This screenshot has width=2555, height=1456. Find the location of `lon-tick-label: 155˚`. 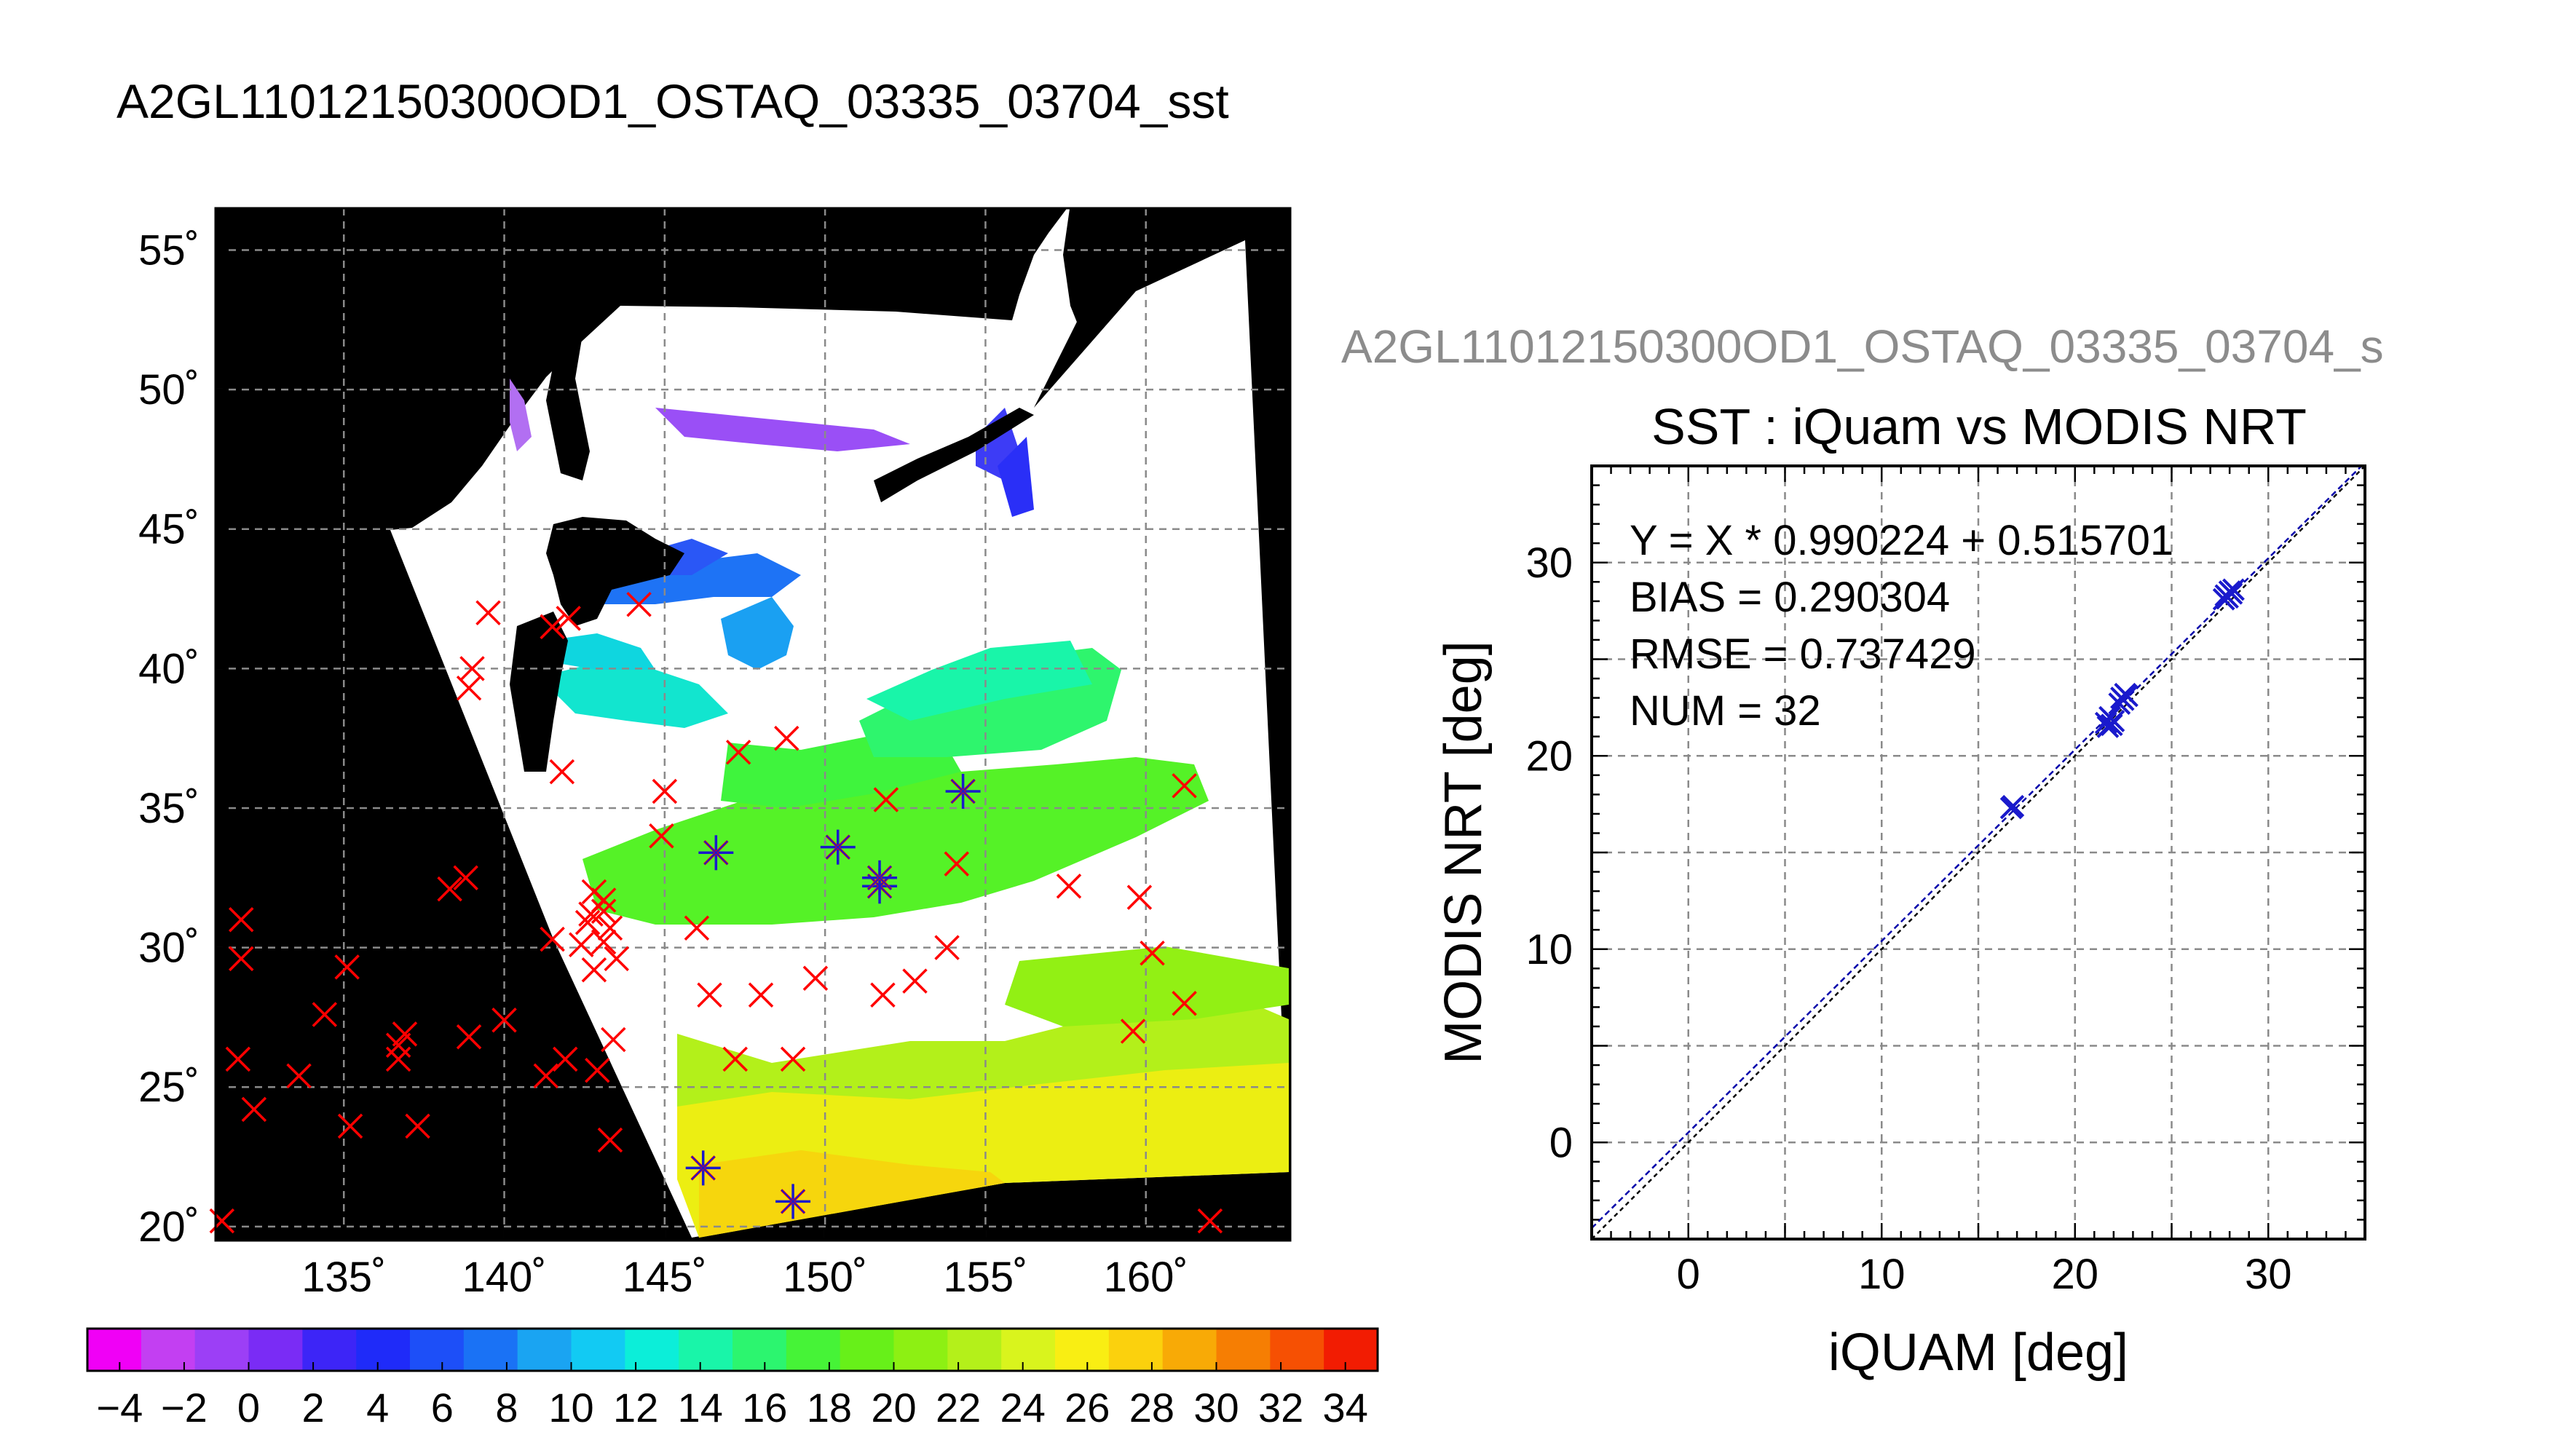

lon-tick-label: 155˚ is located at coordinates (985, 1277).